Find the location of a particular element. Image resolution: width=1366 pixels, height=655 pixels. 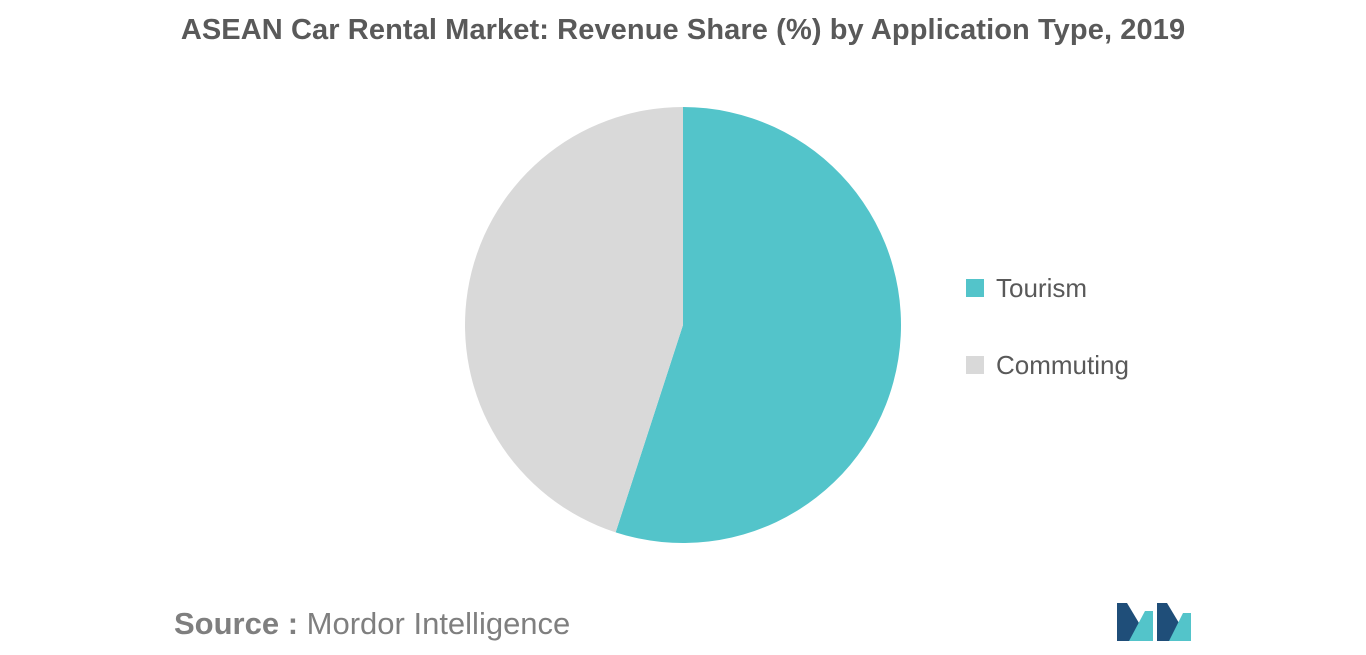

chart-legend: Tourism Commuting is located at coordinates (1047, 345).